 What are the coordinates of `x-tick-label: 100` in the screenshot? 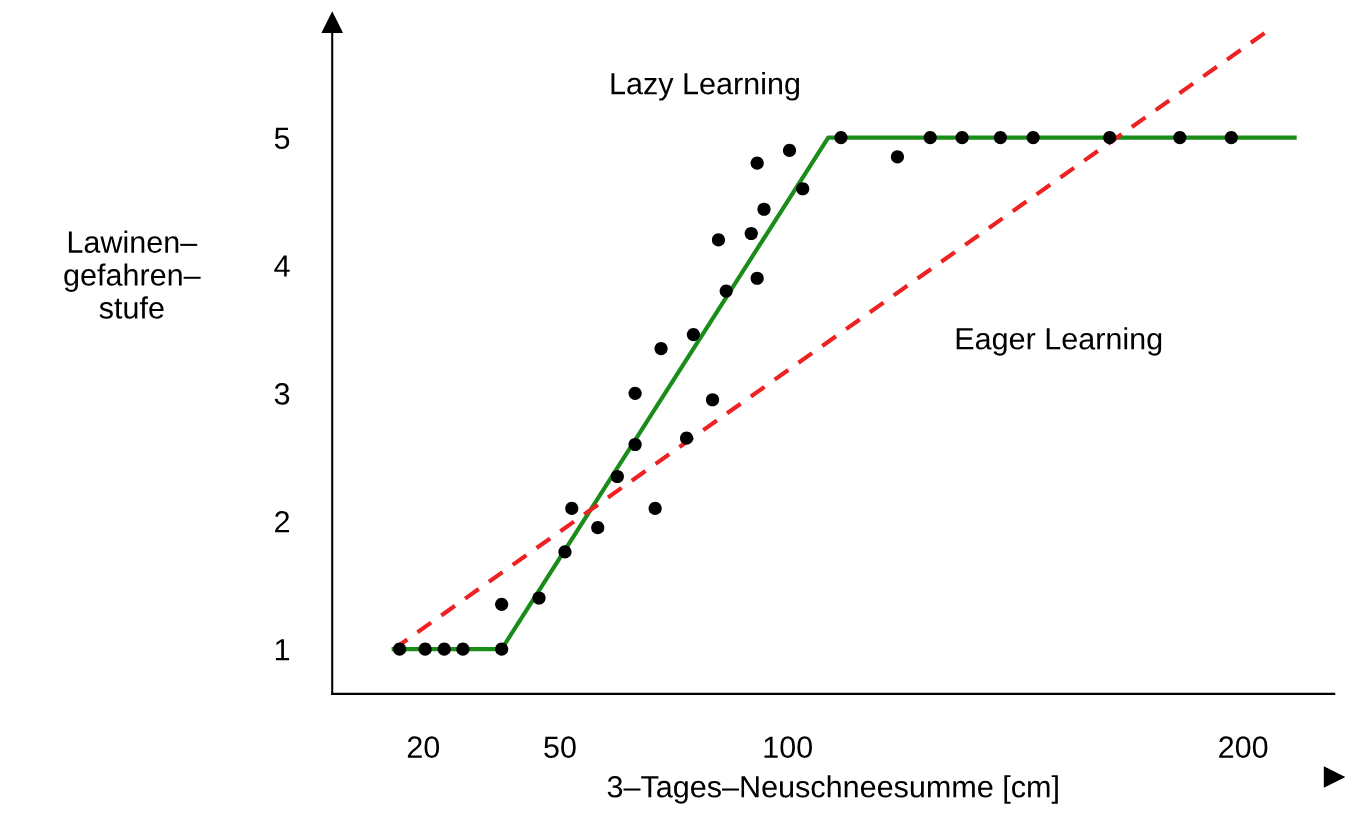 It's located at (788, 747).